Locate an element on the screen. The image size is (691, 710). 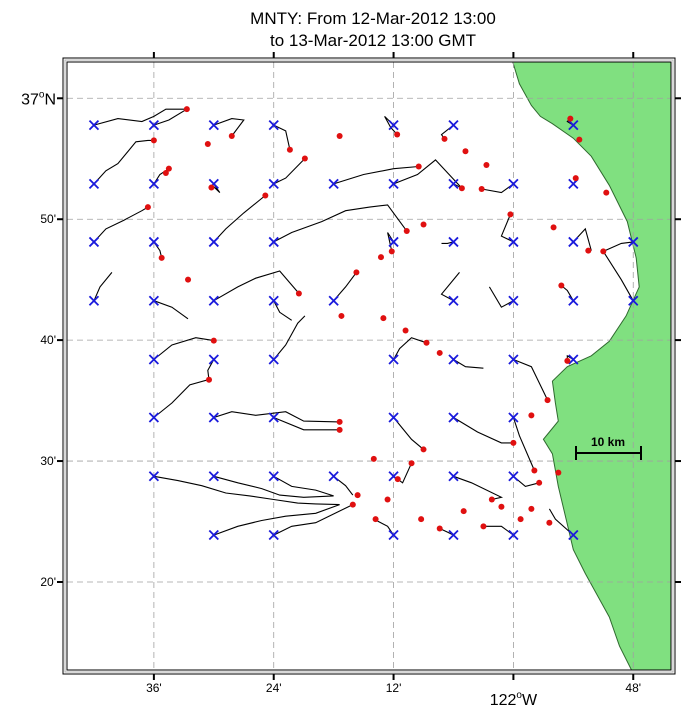
y-tick-label: 40' is located at coordinates (48, 340).